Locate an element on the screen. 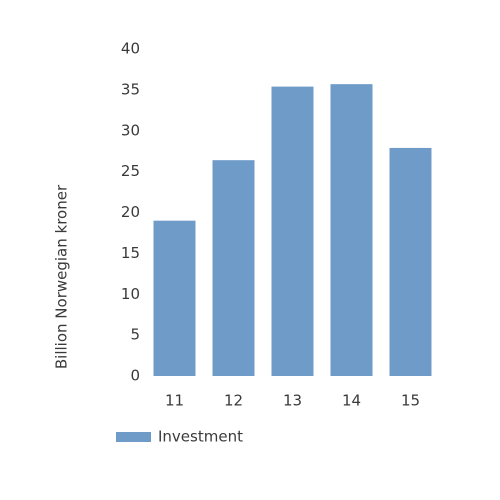 This screenshot has height=500, width=500. y-tick-label: 5 is located at coordinates (135, 335).